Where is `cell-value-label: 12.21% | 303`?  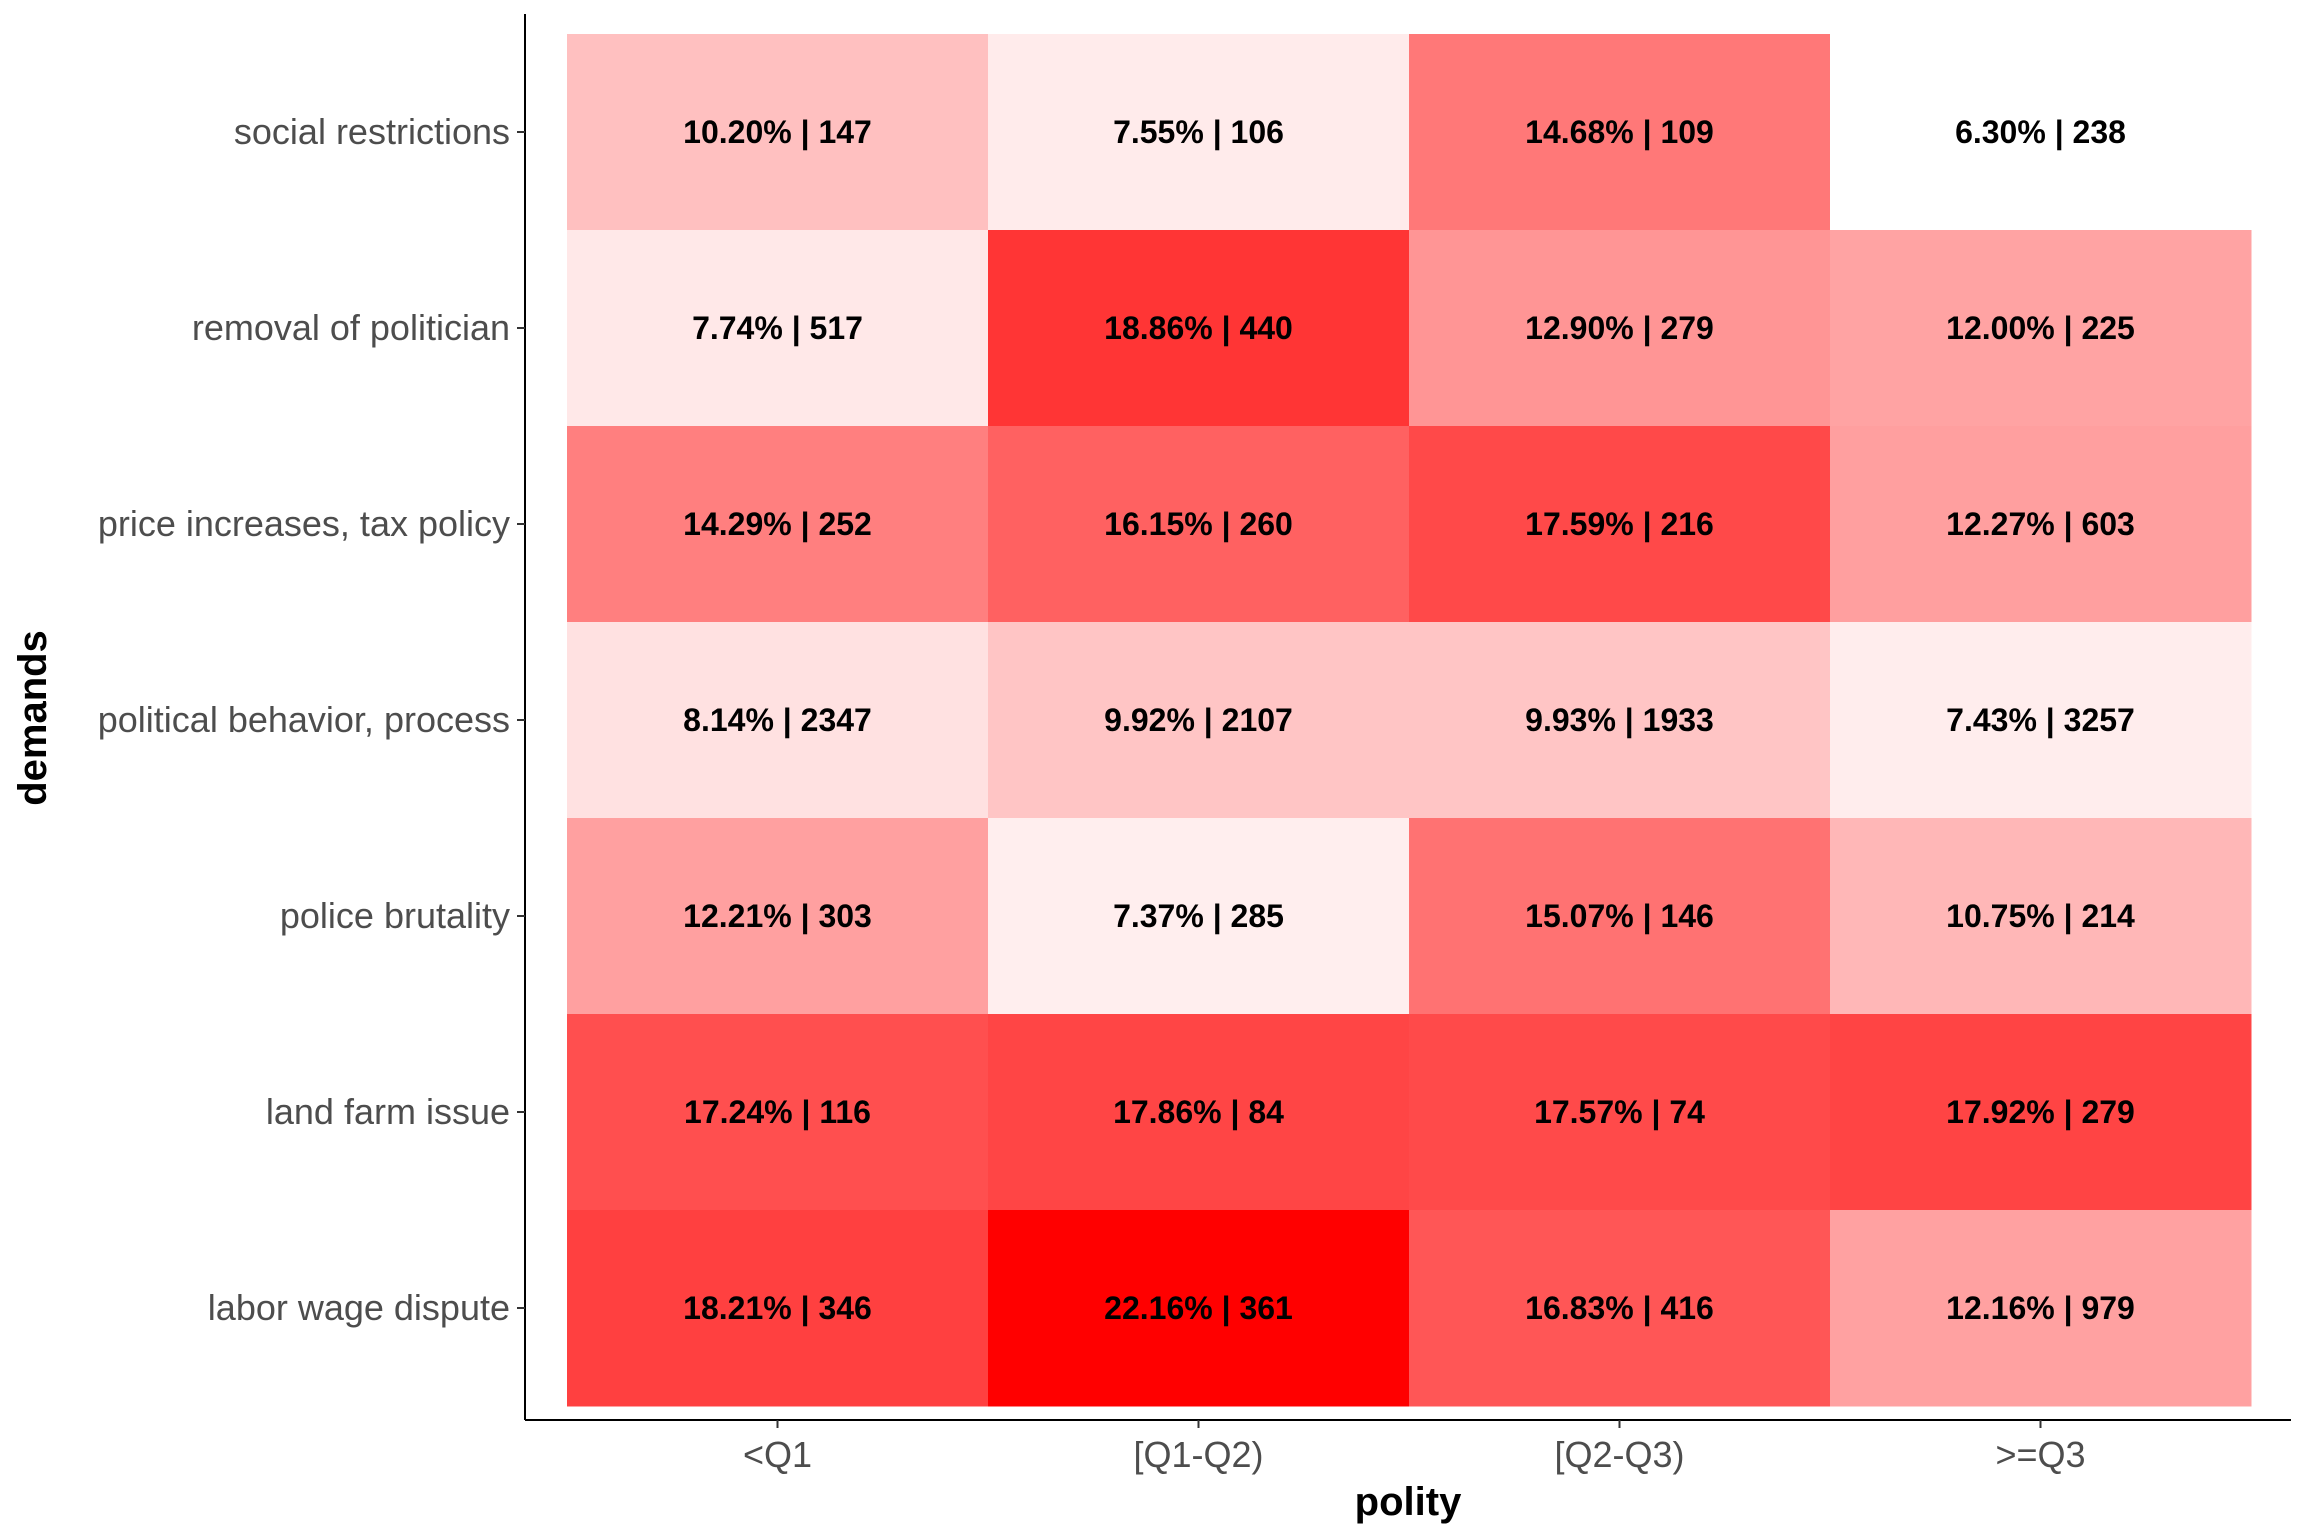 cell-value-label: 12.21% | 303 is located at coordinates (777, 916).